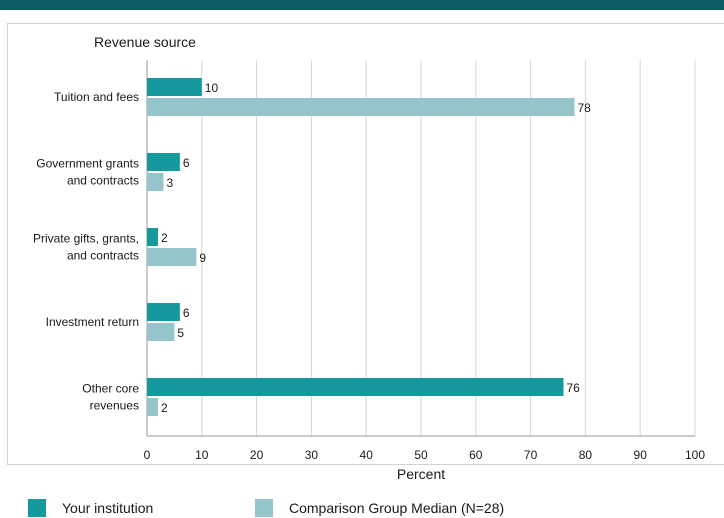  Describe the element at coordinates (147, 455) in the screenshot. I see `x-tick-label: 0` at that location.